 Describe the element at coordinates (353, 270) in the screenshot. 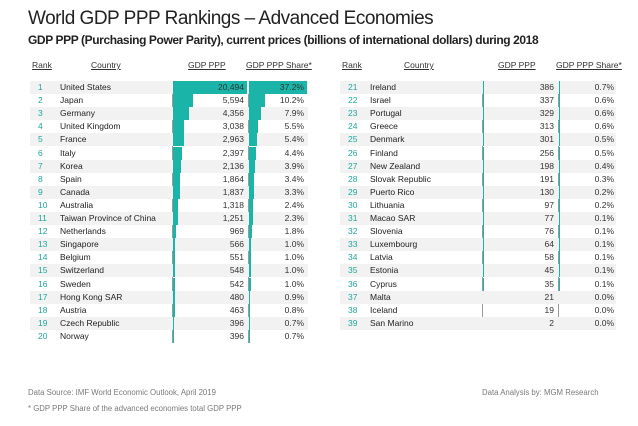

I see `rank-cell: 35` at that location.